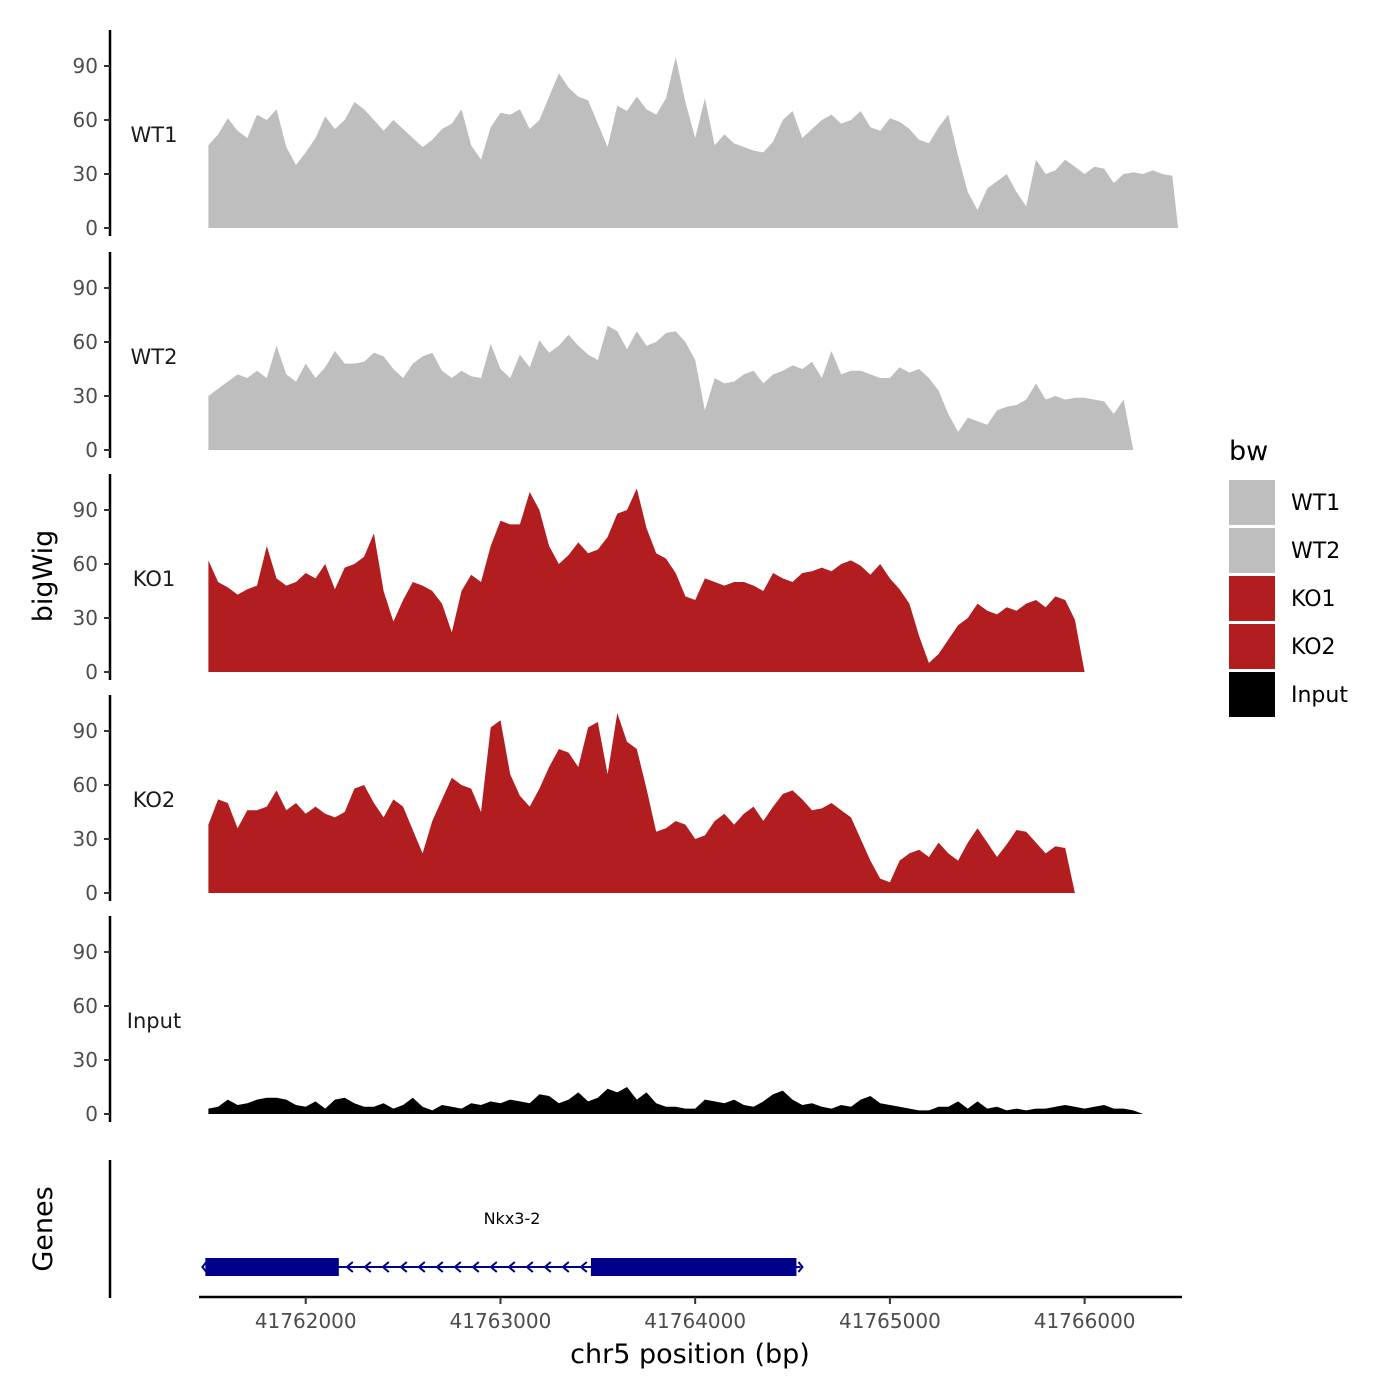 The image size is (1400, 1400). Describe the element at coordinates (693, 580) in the screenshot. I see `area-ko1` at that location.